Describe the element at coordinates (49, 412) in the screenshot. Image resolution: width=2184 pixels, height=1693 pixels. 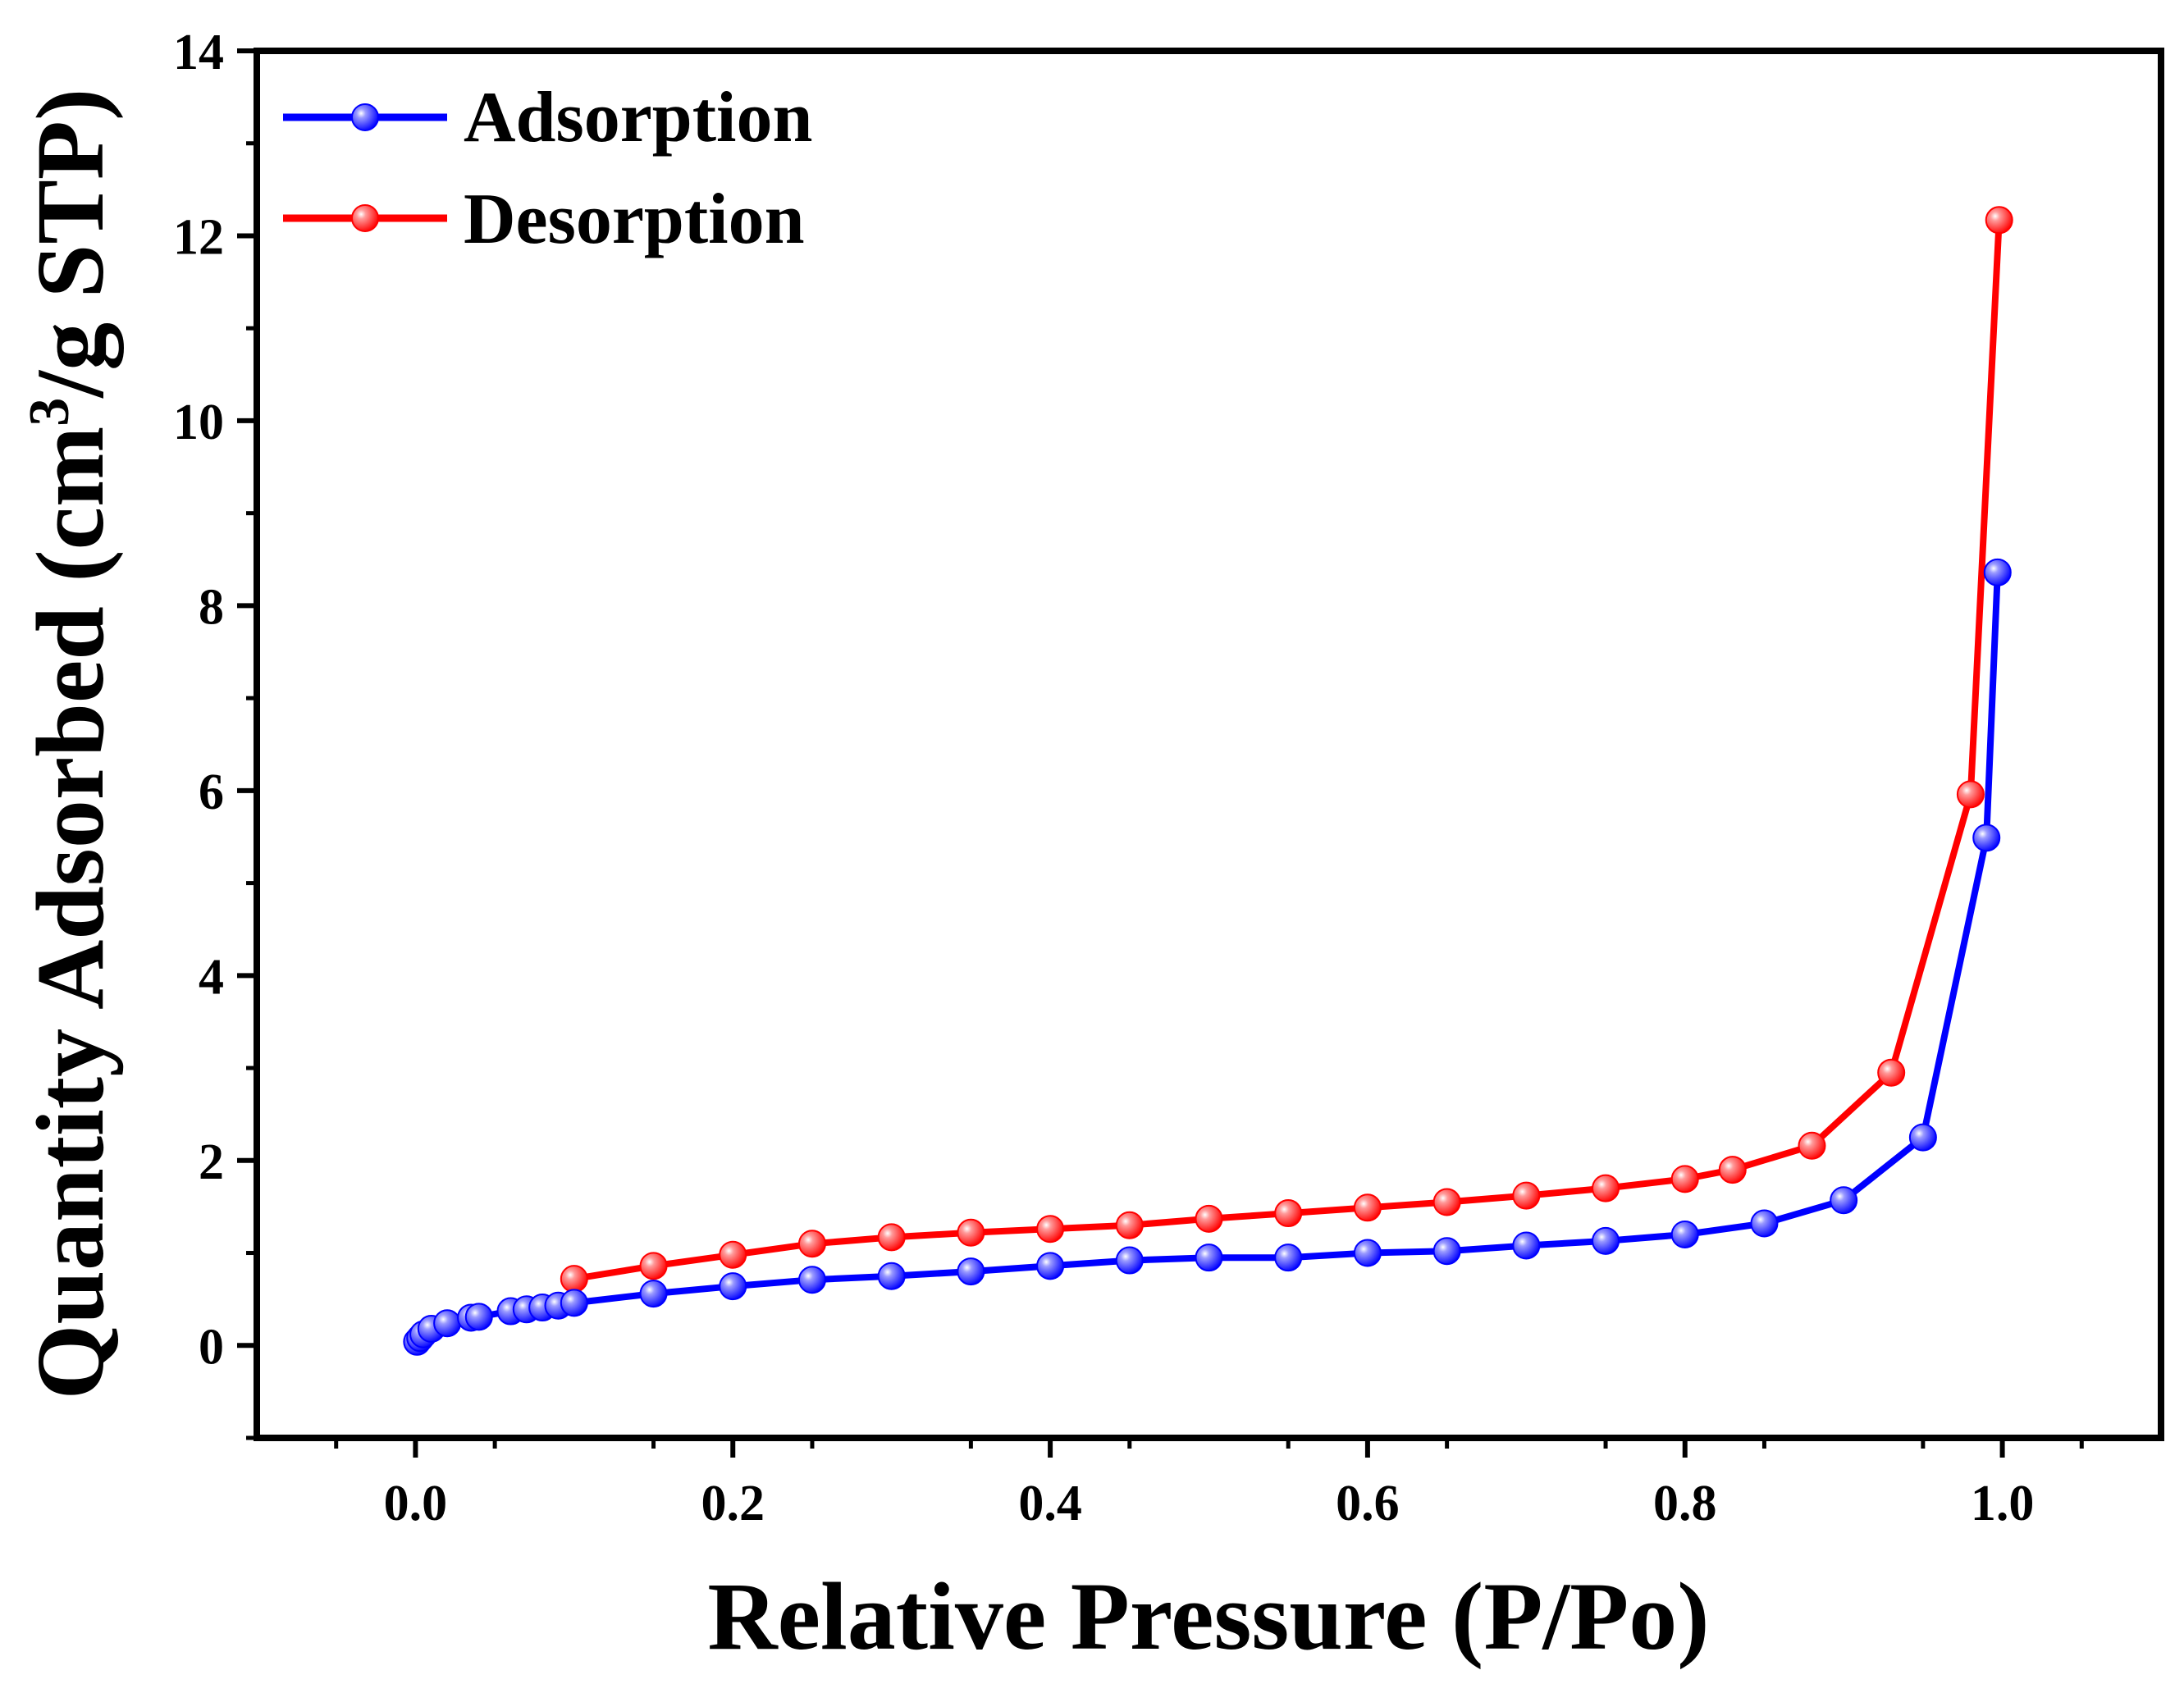
I see `y-axis-title-superscript: 3` at that location.